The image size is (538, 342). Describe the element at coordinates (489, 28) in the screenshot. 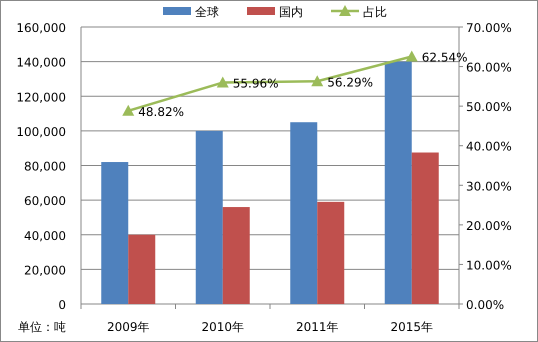

I see `y2-tick-label: 70.00%` at that location.